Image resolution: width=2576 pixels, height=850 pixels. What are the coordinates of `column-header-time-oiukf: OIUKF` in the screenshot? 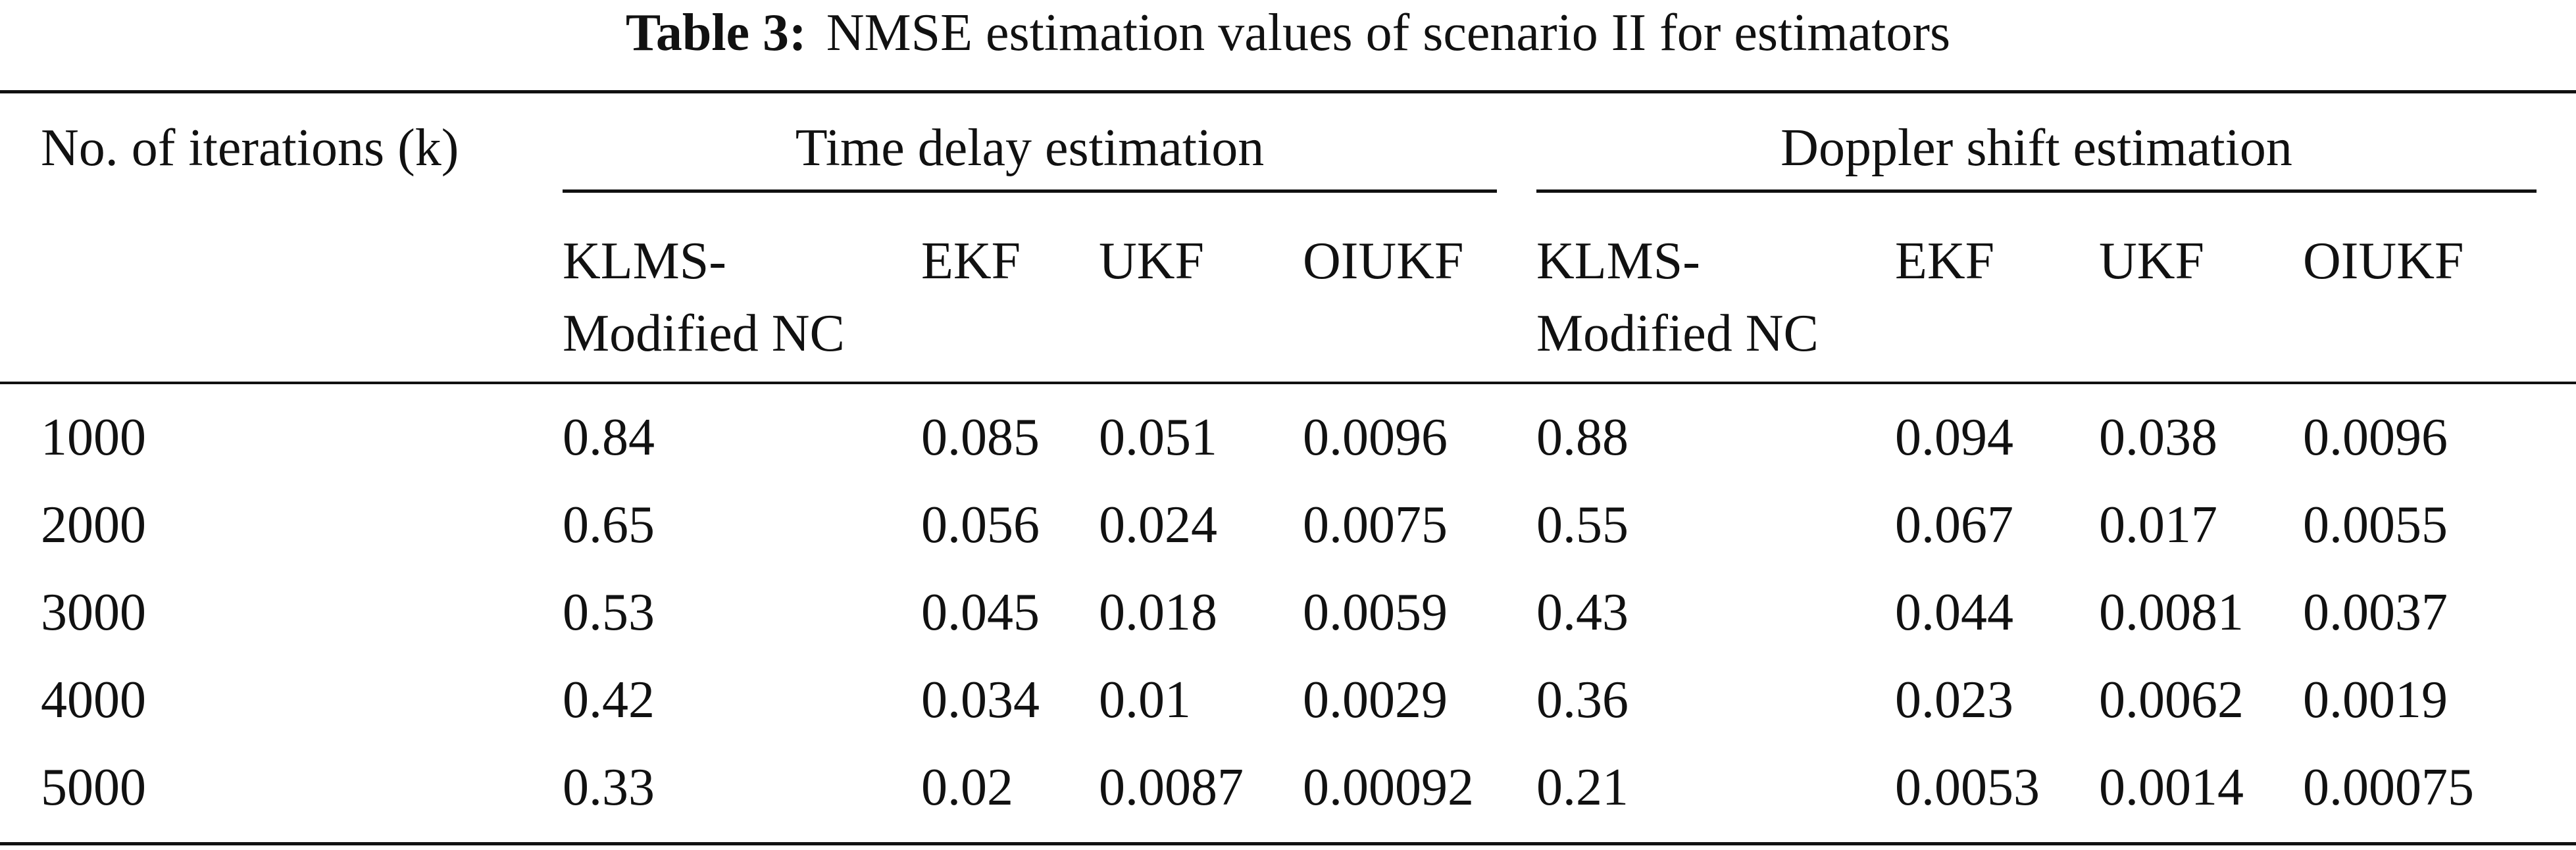 It's located at (1383, 261).